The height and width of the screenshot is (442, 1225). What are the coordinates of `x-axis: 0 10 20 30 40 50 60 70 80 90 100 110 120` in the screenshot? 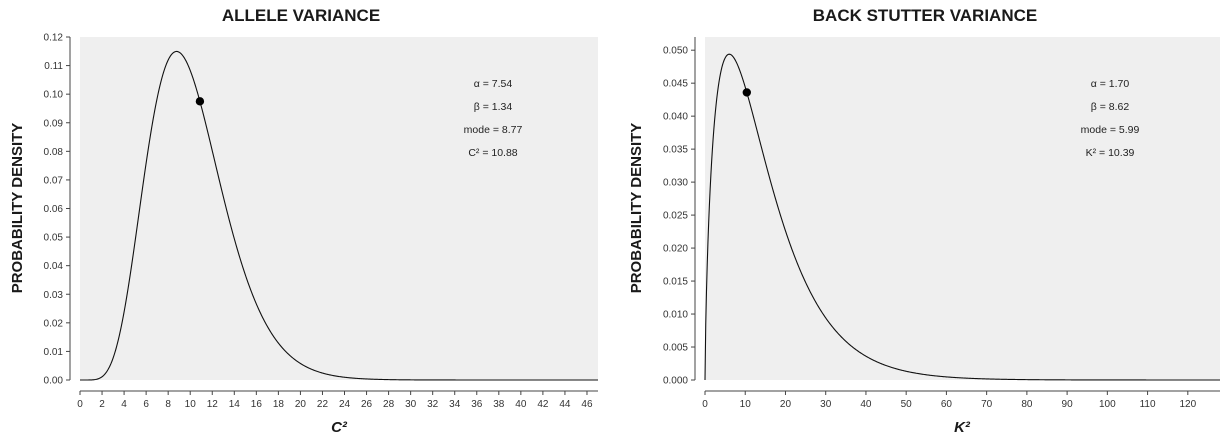 It's located at (949, 400).